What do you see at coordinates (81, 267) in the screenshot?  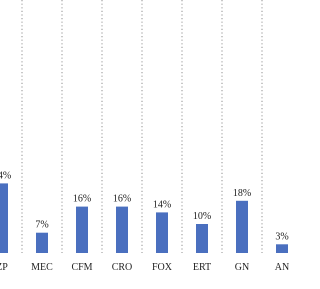 I see `x-tick-label: CFM` at bounding box center [81, 267].